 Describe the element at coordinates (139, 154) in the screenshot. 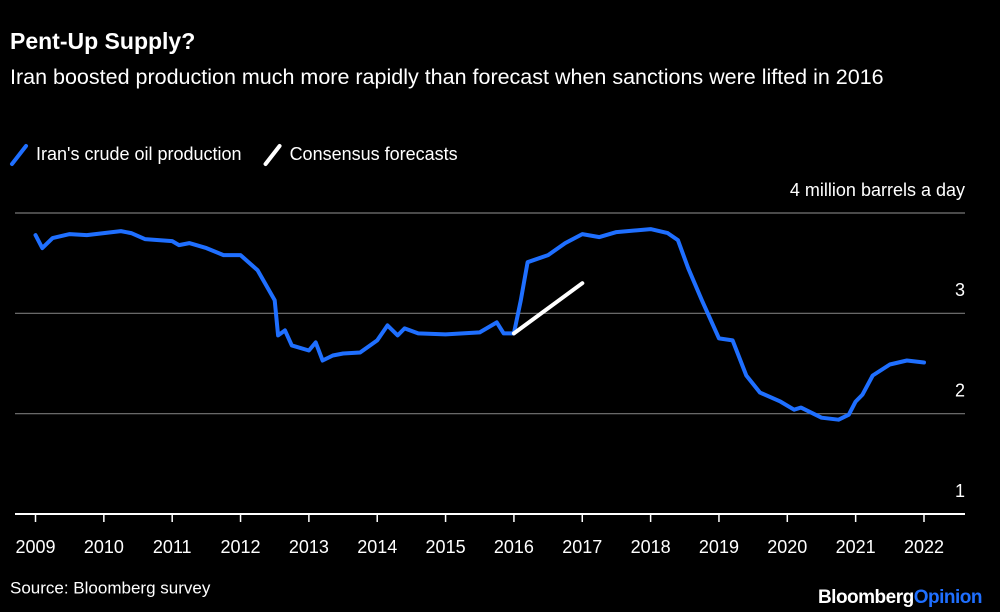

I see `legend-label: Iran's crude oil production` at that location.